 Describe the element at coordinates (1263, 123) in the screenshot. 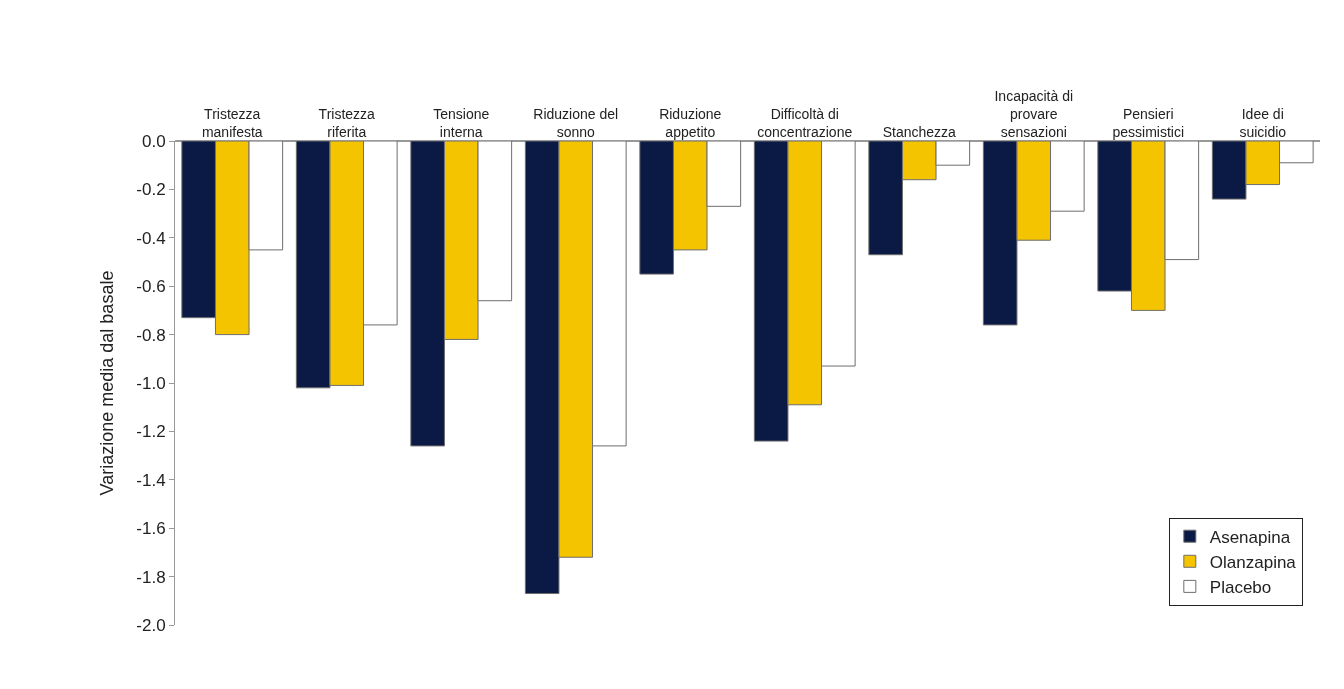

I see `x-tick-label: Idee di suicidio` at that location.